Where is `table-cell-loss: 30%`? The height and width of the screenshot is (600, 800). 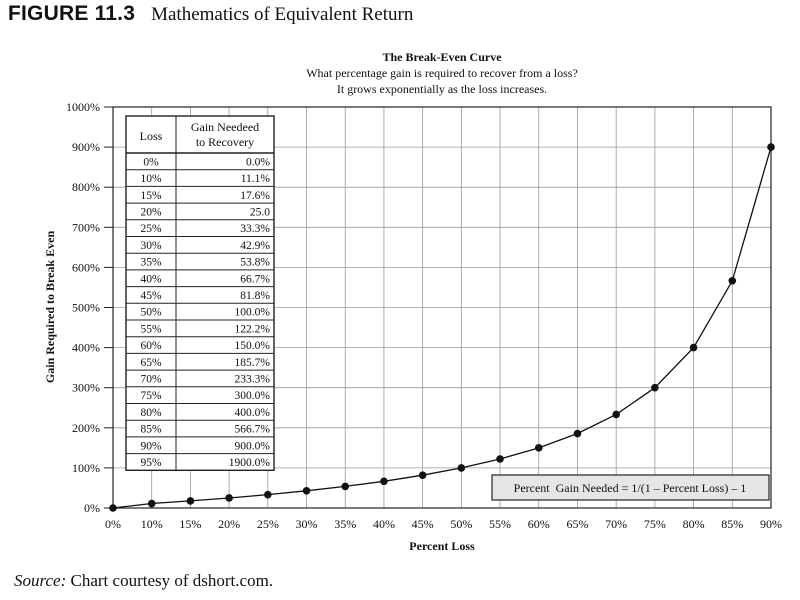 table-cell-loss: 30% is located at coordinates (151, 246).